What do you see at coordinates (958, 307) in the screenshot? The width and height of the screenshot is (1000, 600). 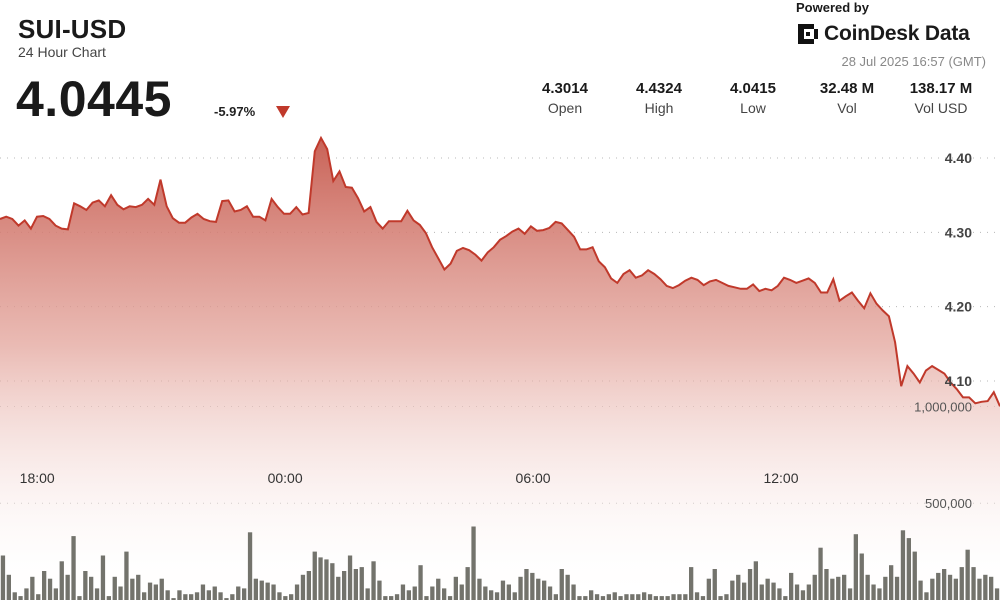 I see `price-tick-label: 4.20` at bounding box center [958, 307].